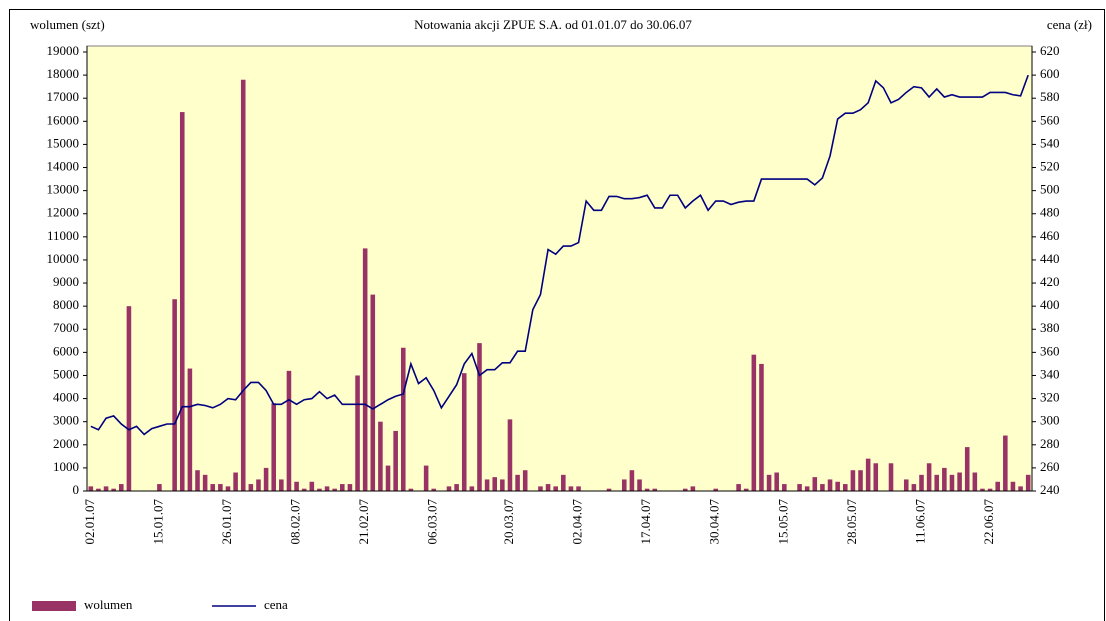  Describe the element at coordinates (63, 166) in the screenshot. I see `y-tick-label: 14000` at that location.